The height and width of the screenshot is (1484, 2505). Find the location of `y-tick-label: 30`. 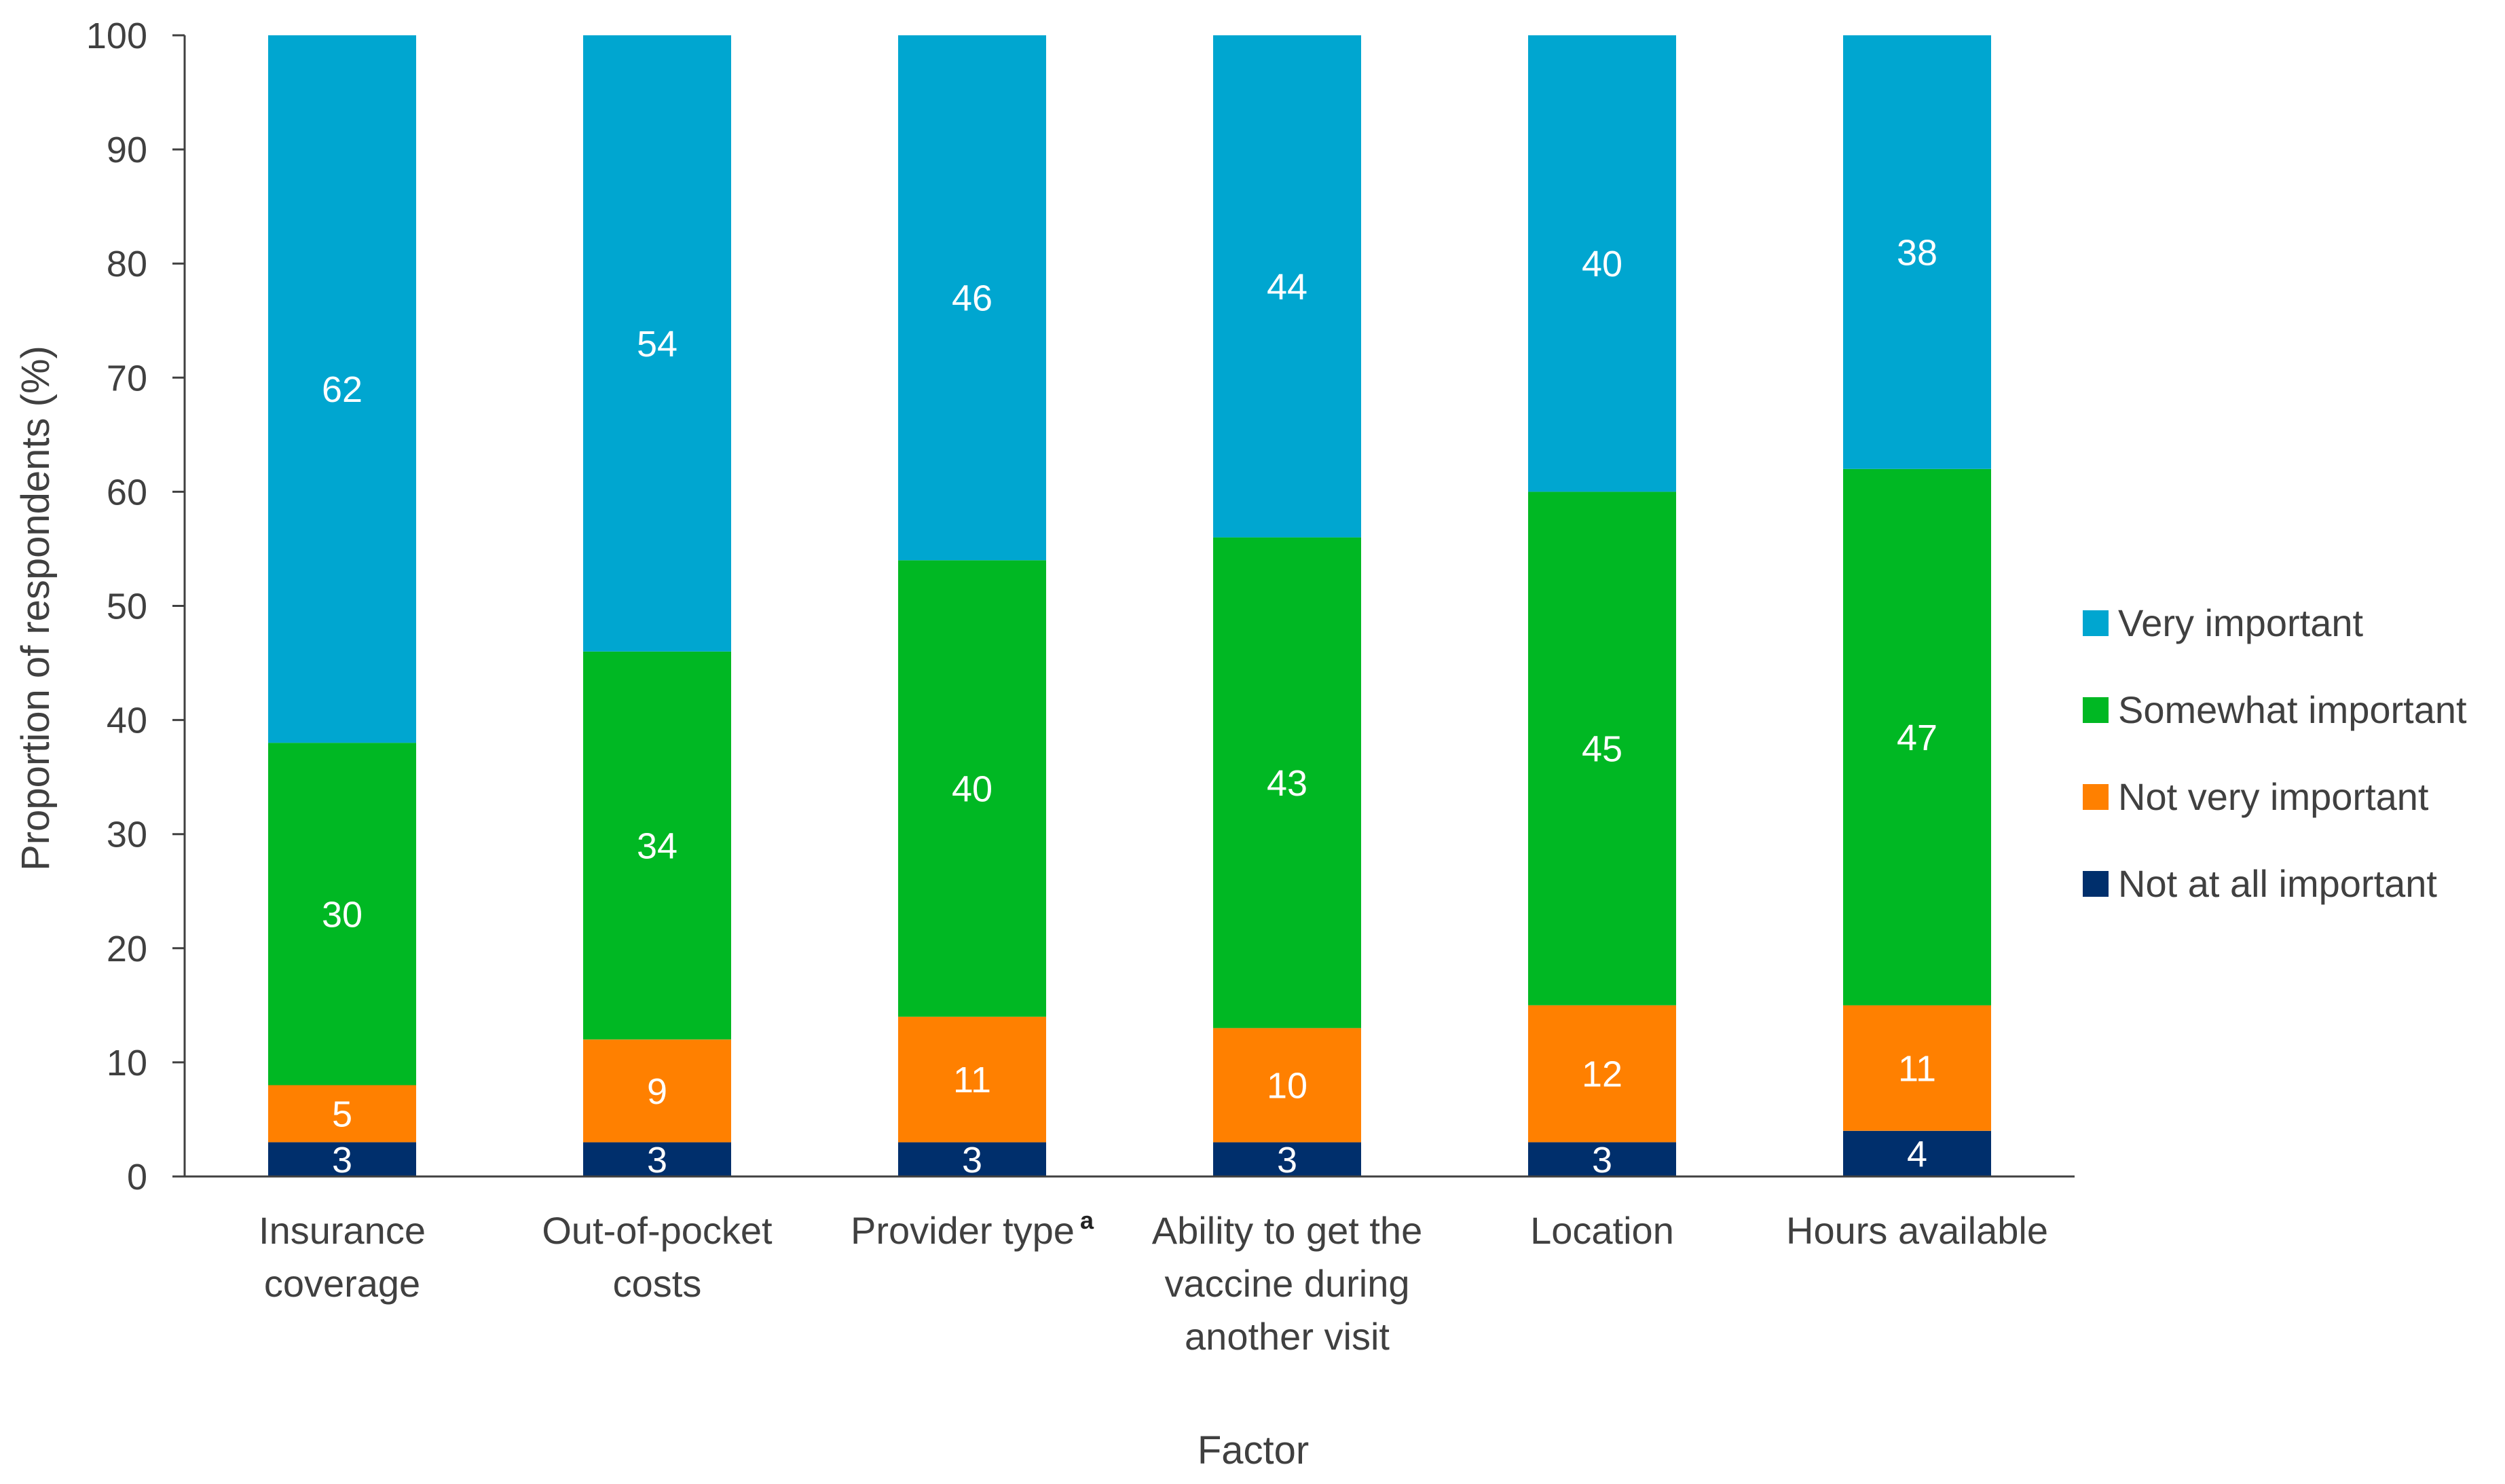

y-tick-label: 30 is located at coordinates (127, 835).